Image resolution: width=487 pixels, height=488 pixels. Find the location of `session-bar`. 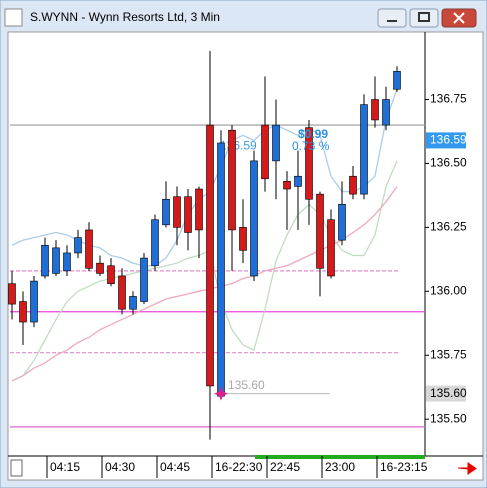

session-bar is located at coordinates (340, 457).